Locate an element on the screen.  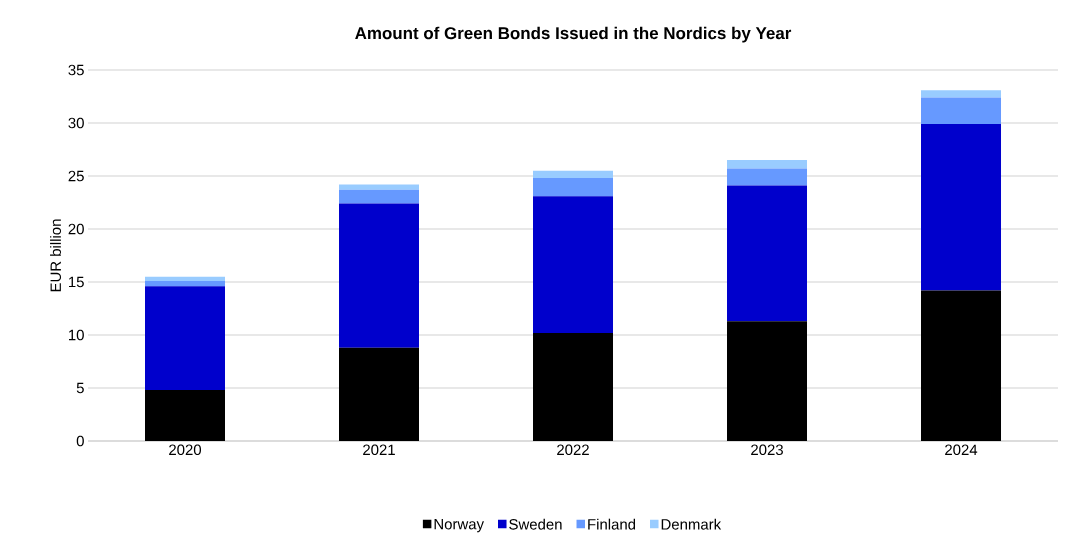
legend-label: Finland is located at coordinates (612, 524).